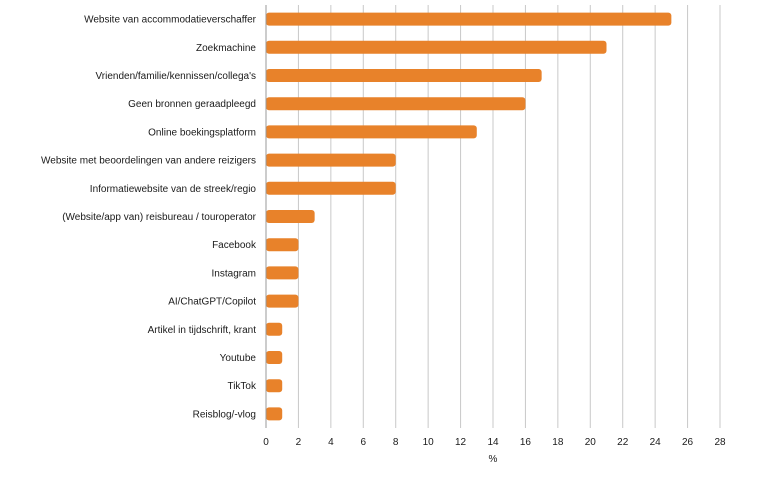 This screenshot has width=773, height=477. What do you see at coordinates (202, 330) in the screenshot?
I see `category-label: Artikel in tijdschrift, krant` at bounding box center [202, 330].